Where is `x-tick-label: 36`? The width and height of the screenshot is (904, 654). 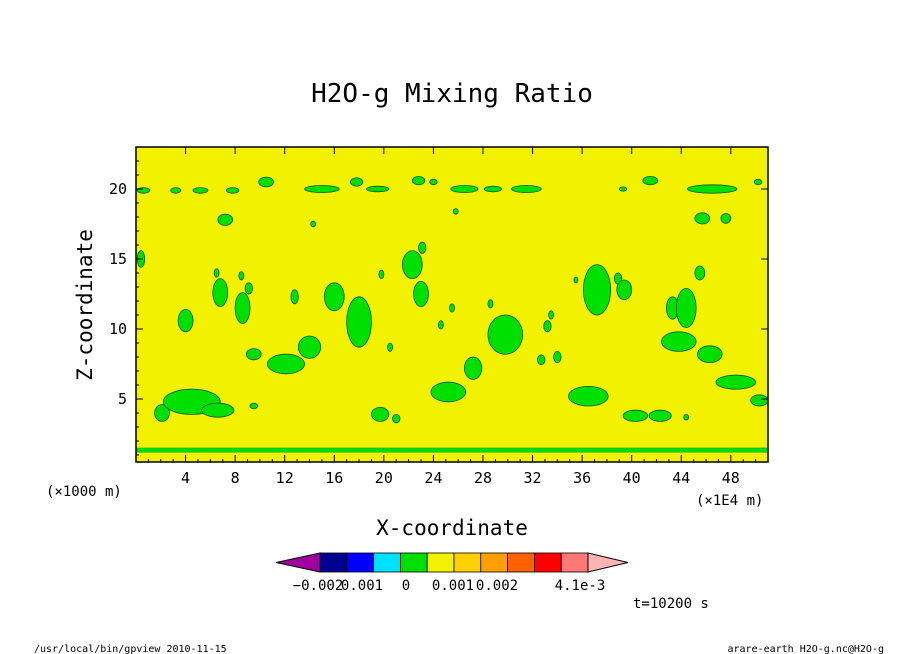 x-tick-label: 36 is located at coordinates (582, 478).